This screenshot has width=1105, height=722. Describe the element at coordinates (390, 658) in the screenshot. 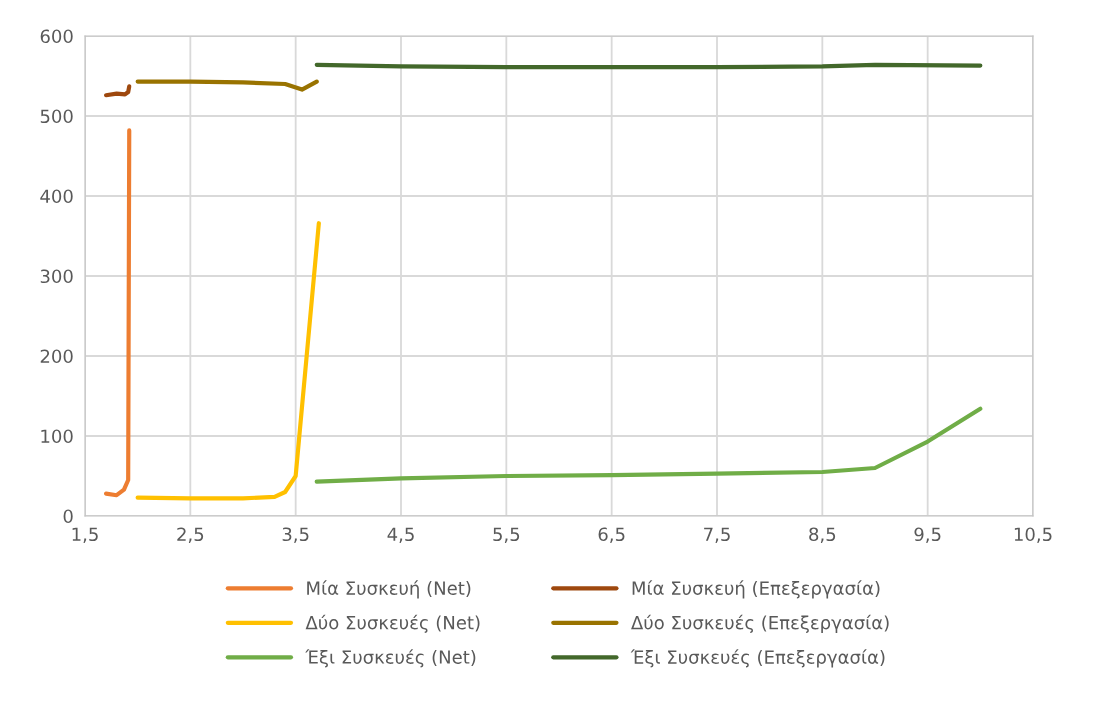

I see `legend-label: Έξι Συσκευές (Net)` at that location.